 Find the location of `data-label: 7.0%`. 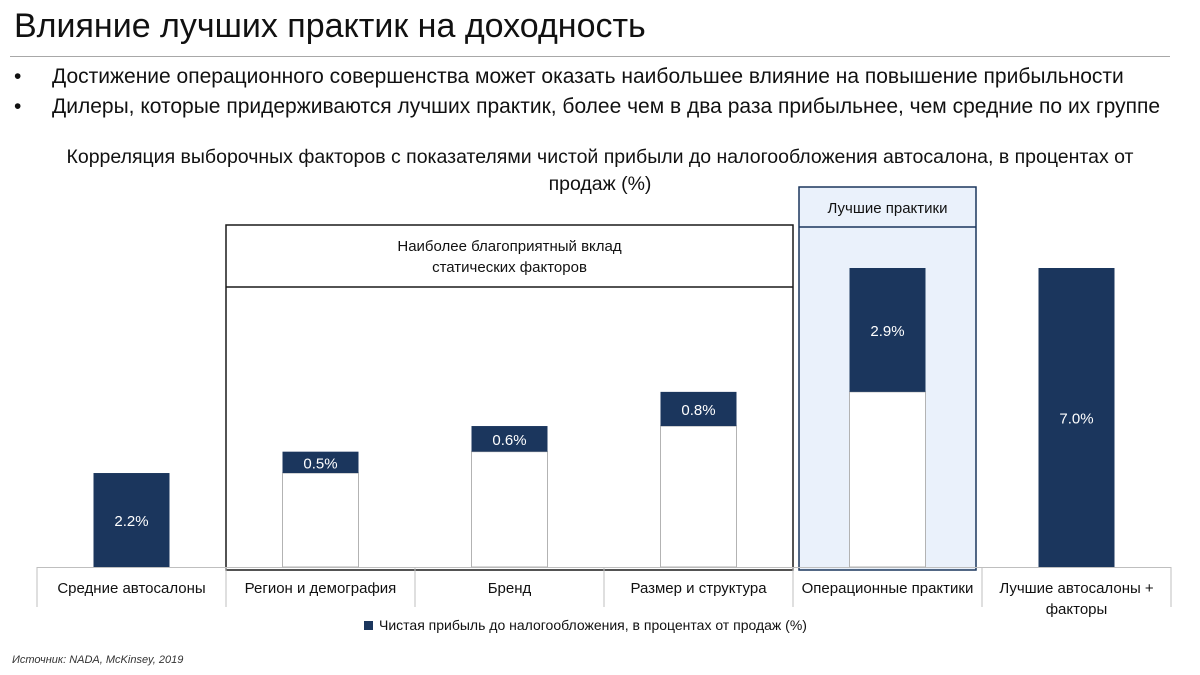

data-label: 7.0% is located at coordinates (1076, 419).